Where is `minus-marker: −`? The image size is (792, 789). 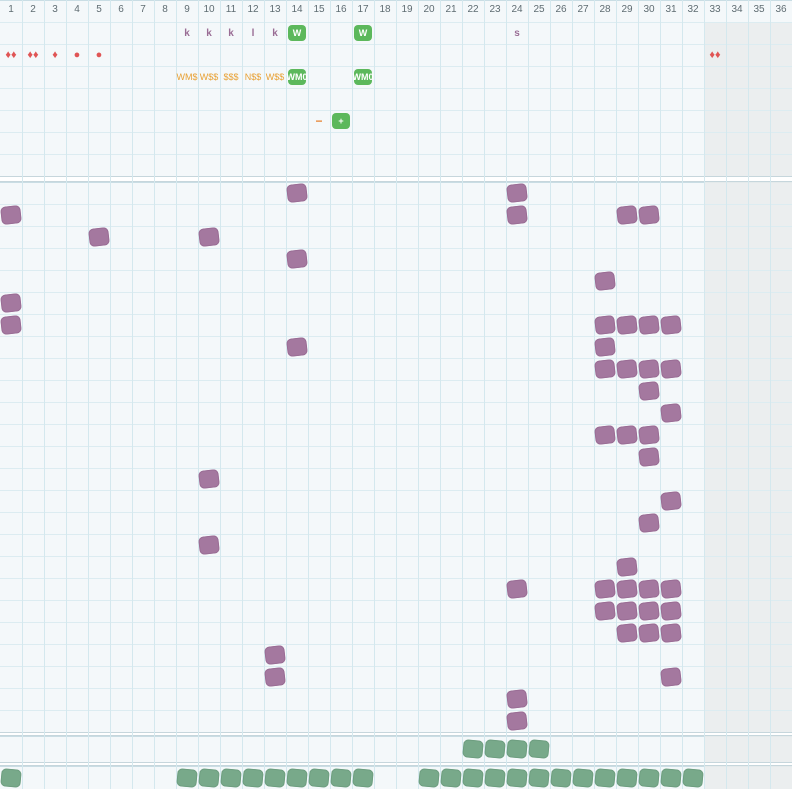
minus-marker: − is located at coordinates (319, 121).